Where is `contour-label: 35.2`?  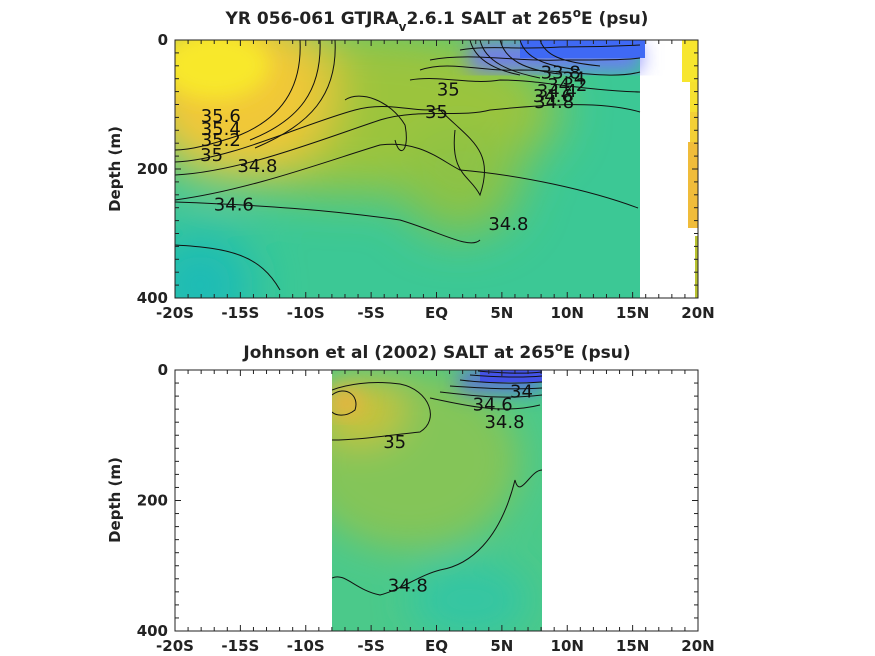
contour-label: 35.2 is located at coordinates (221, 140).